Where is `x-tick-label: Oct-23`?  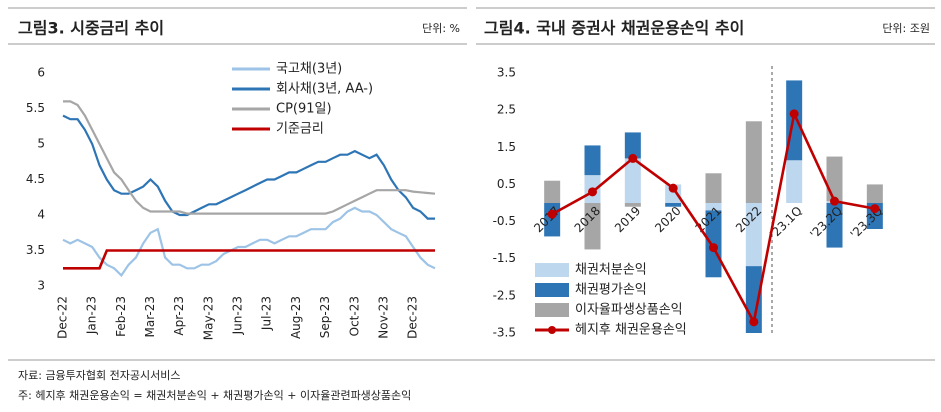
x-tick-label: Oct-23 is located at coordinates (354, 316).